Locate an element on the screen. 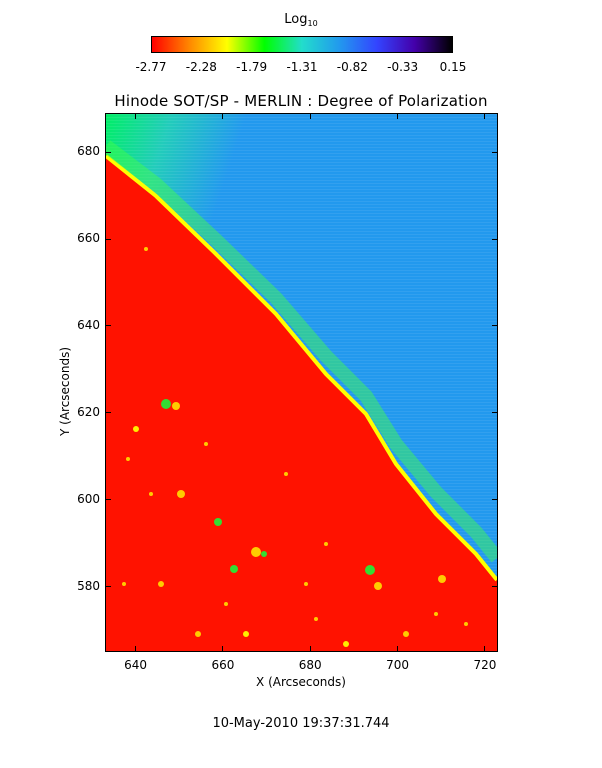  y-tick-label: 680 is located at coordinates (88, 151).